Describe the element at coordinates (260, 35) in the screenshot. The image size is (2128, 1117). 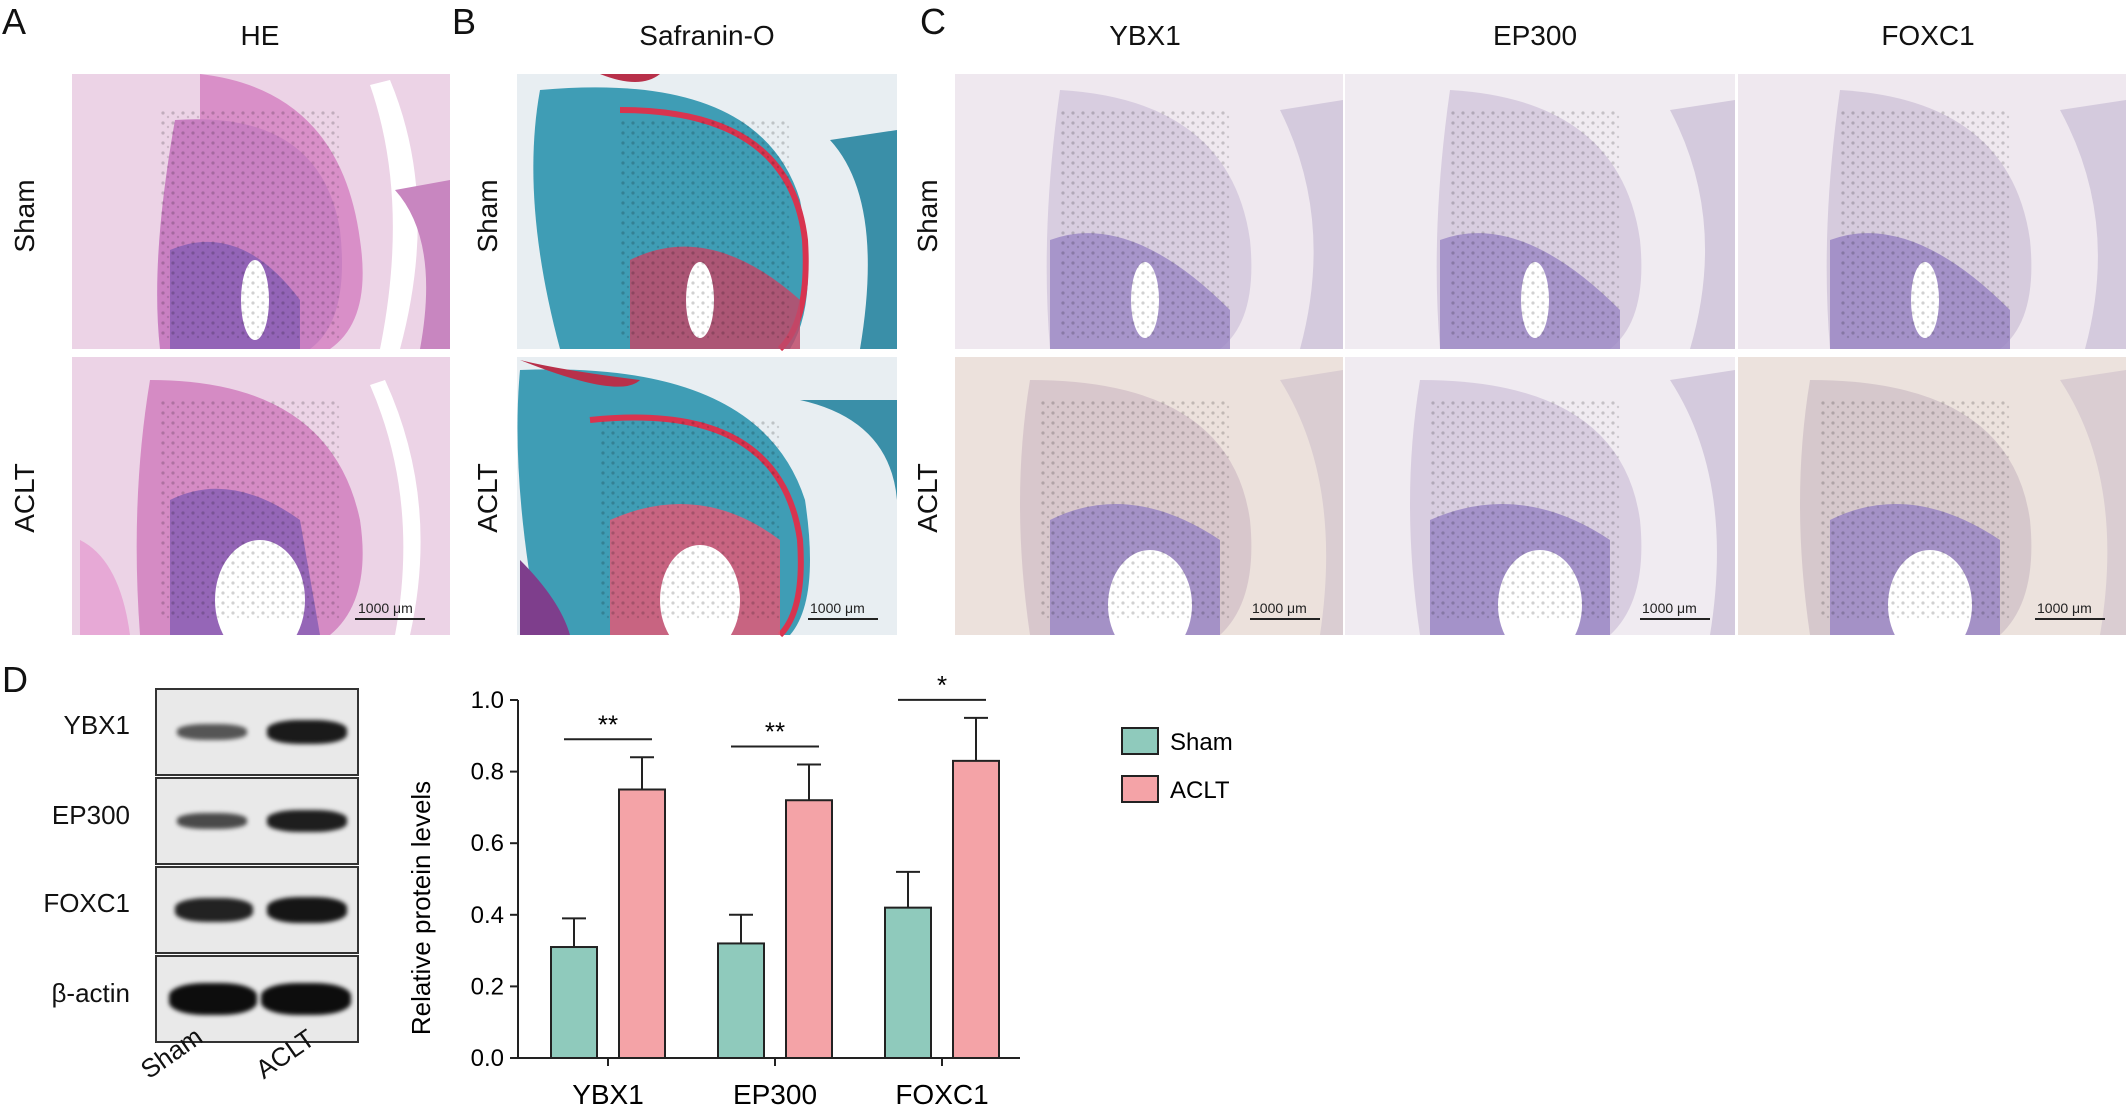
I see `title-he: HE` at that location.